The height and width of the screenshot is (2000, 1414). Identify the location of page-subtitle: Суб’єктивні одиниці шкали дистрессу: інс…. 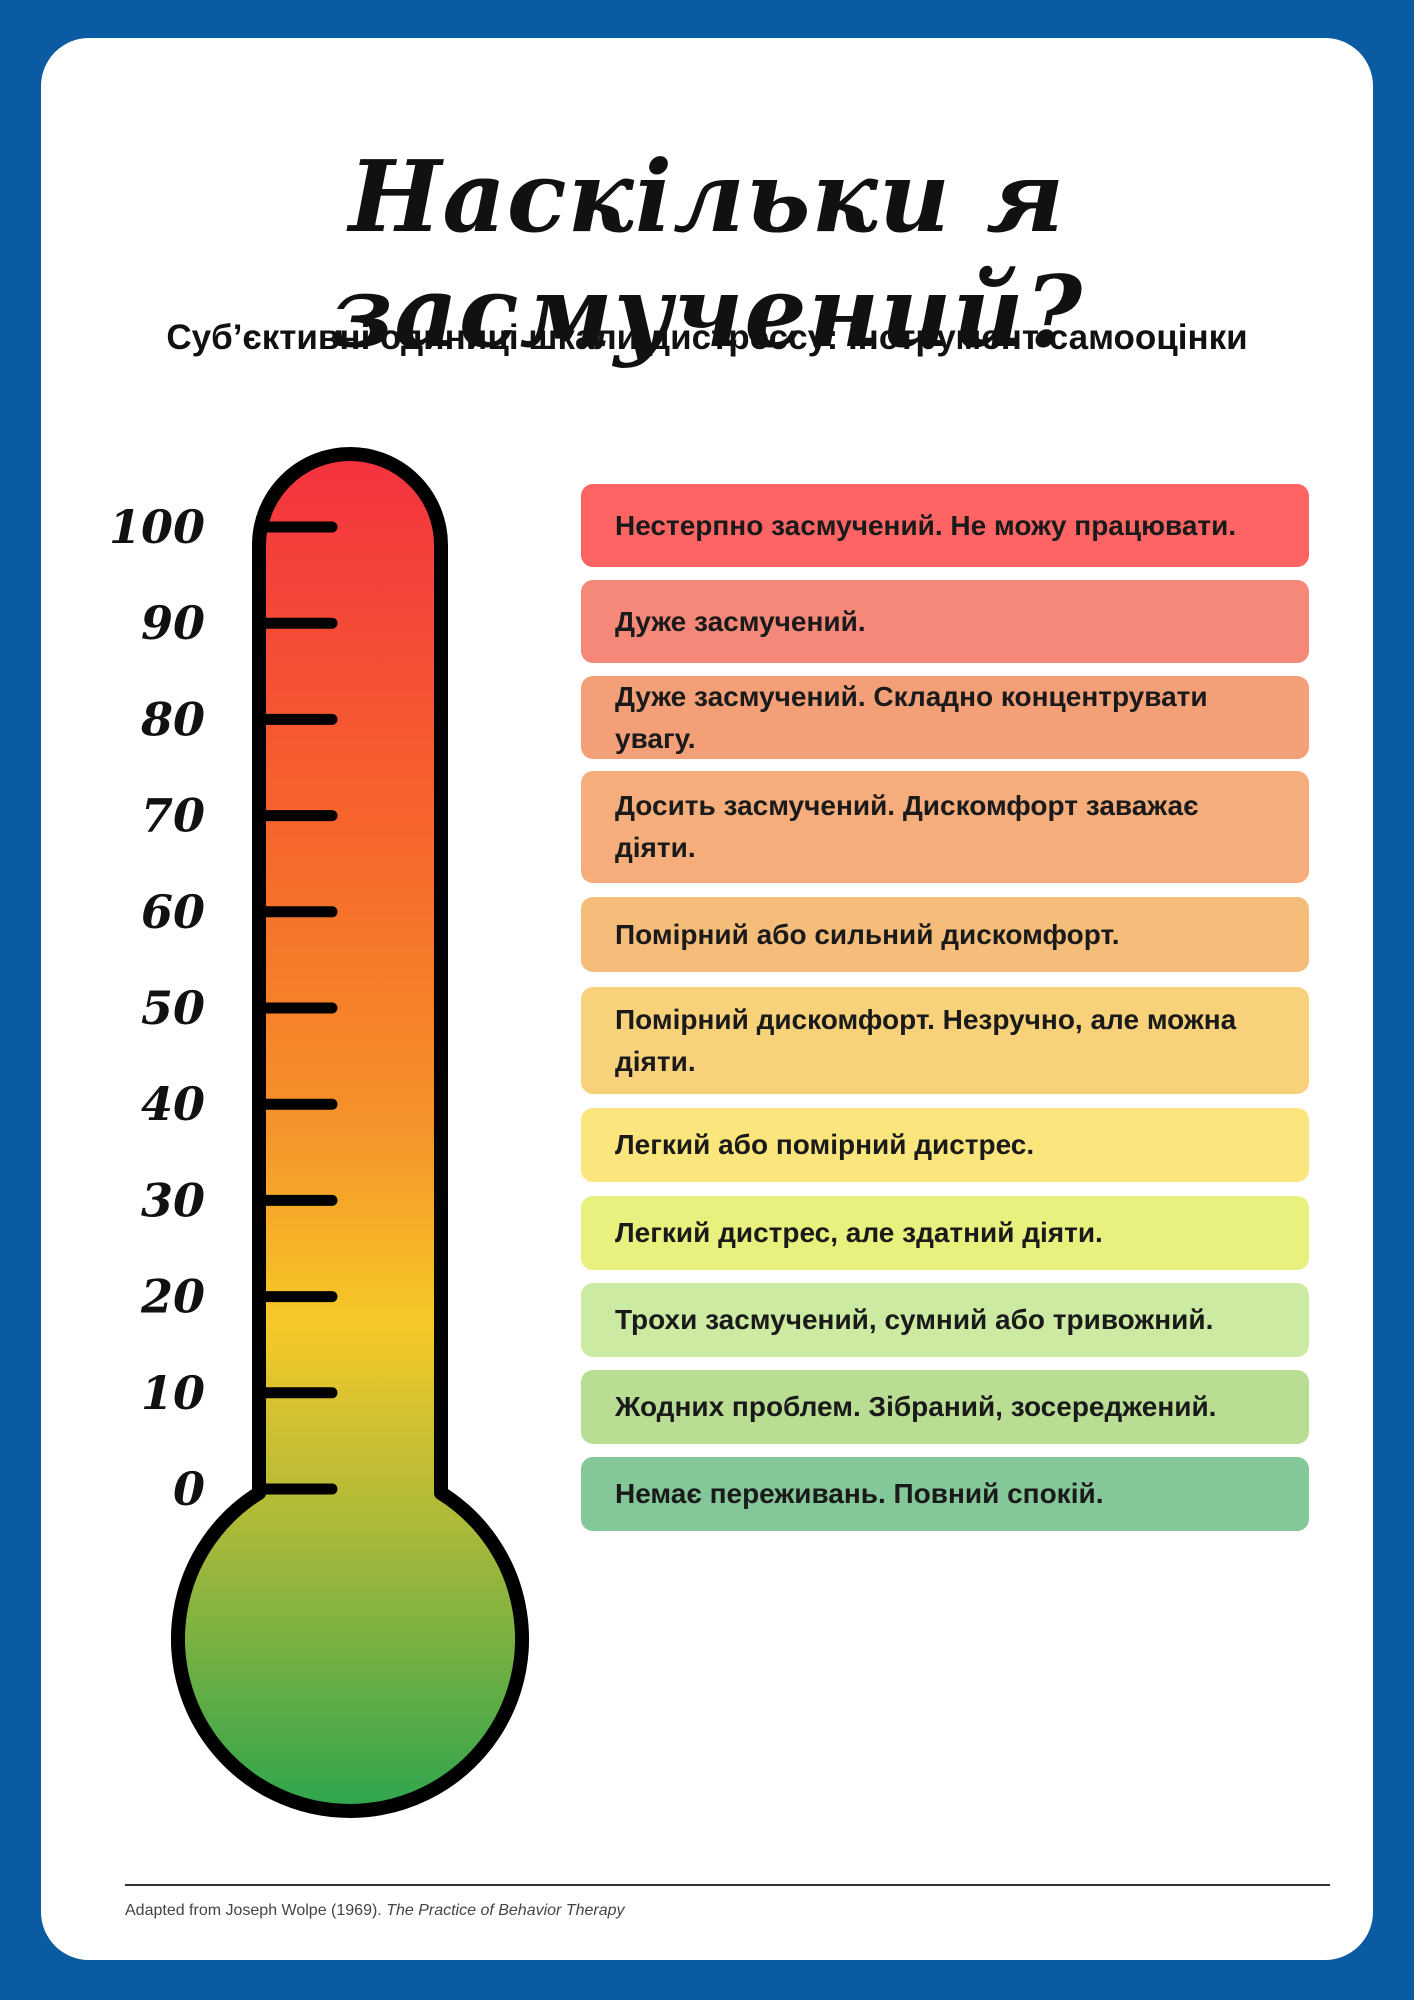
(707, 337).